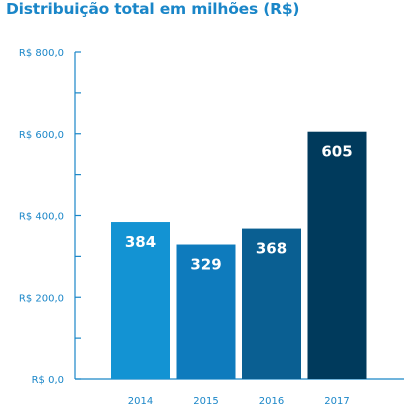 This screenshot has height=407, width=406. Describe the element at coordinates (140, 300) in the screenshot. I see `bar-2014` at that location.